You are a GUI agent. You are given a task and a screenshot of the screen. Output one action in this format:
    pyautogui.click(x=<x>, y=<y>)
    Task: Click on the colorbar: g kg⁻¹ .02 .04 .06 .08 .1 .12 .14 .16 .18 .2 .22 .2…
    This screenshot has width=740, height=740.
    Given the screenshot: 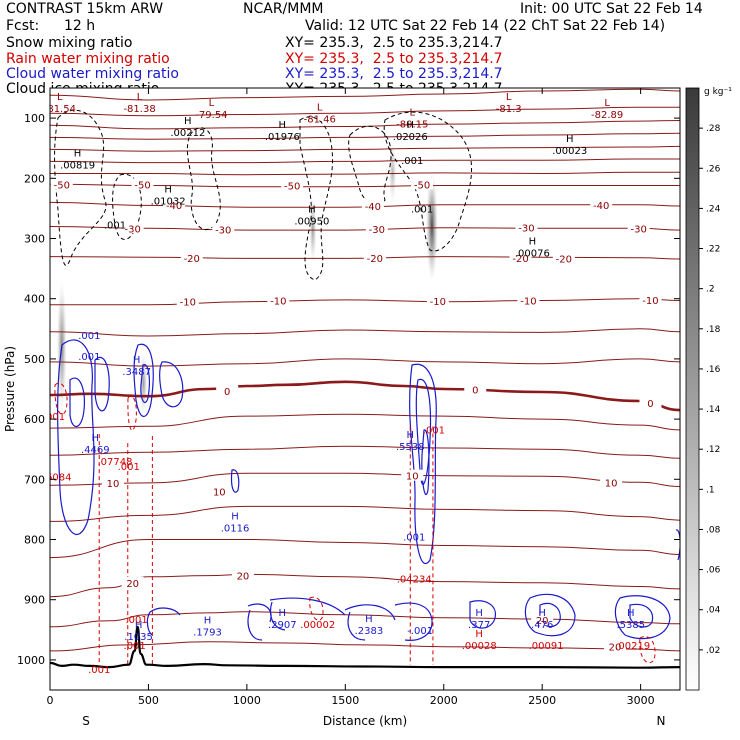 What is the action you would take?
    pyautogui.click(x=708, y=389)
    